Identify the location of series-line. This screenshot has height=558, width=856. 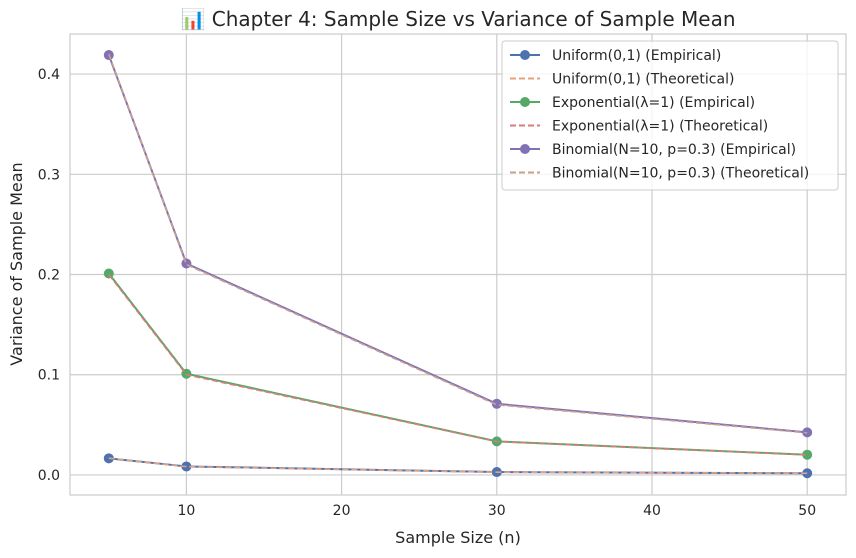
(458, 466).